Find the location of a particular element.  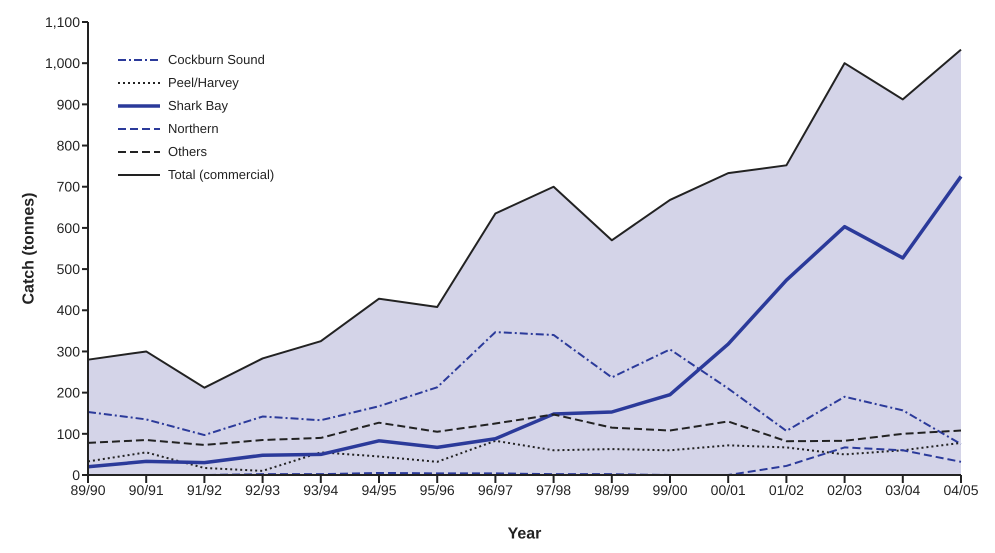

y-tick-label: 800 is located at coordinates (68, 146).